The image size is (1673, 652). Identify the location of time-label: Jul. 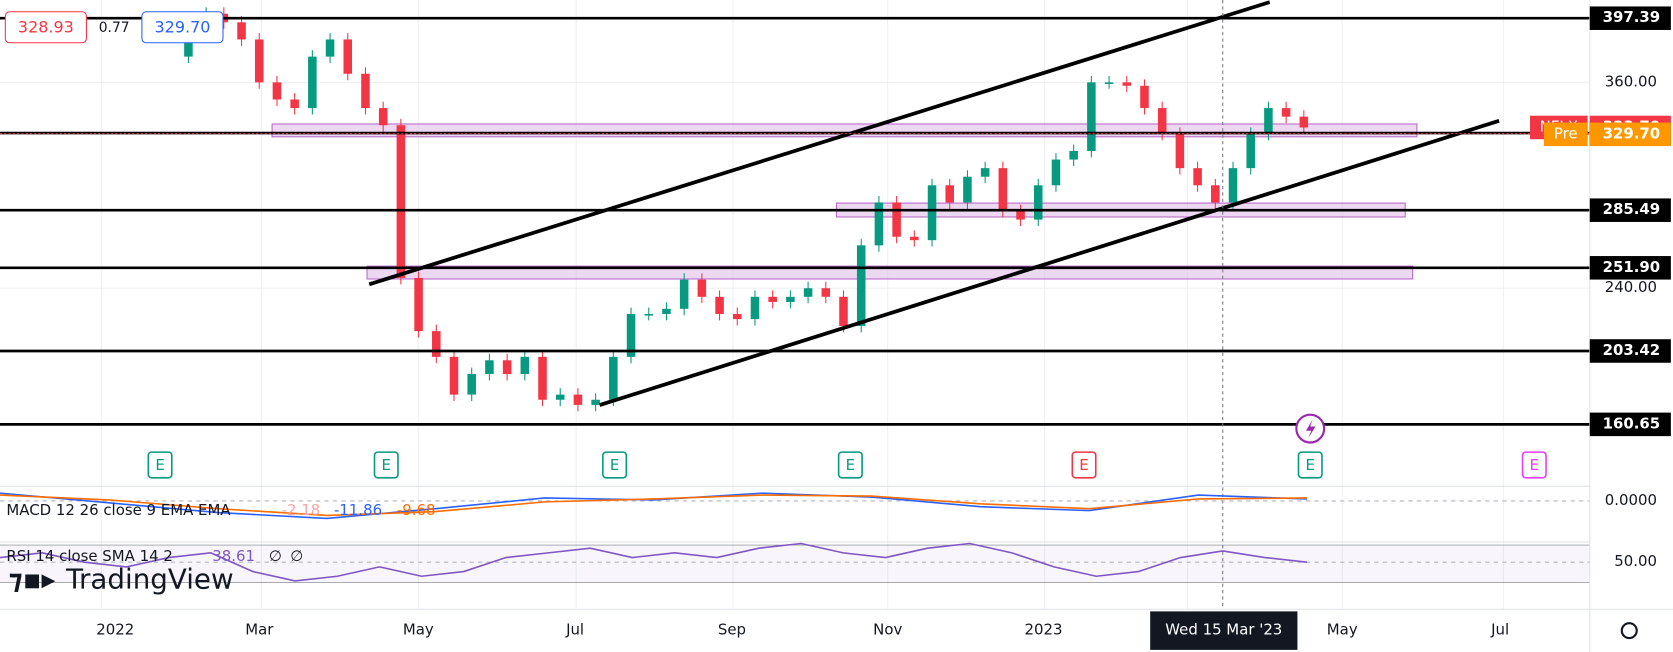
(1499, 630).